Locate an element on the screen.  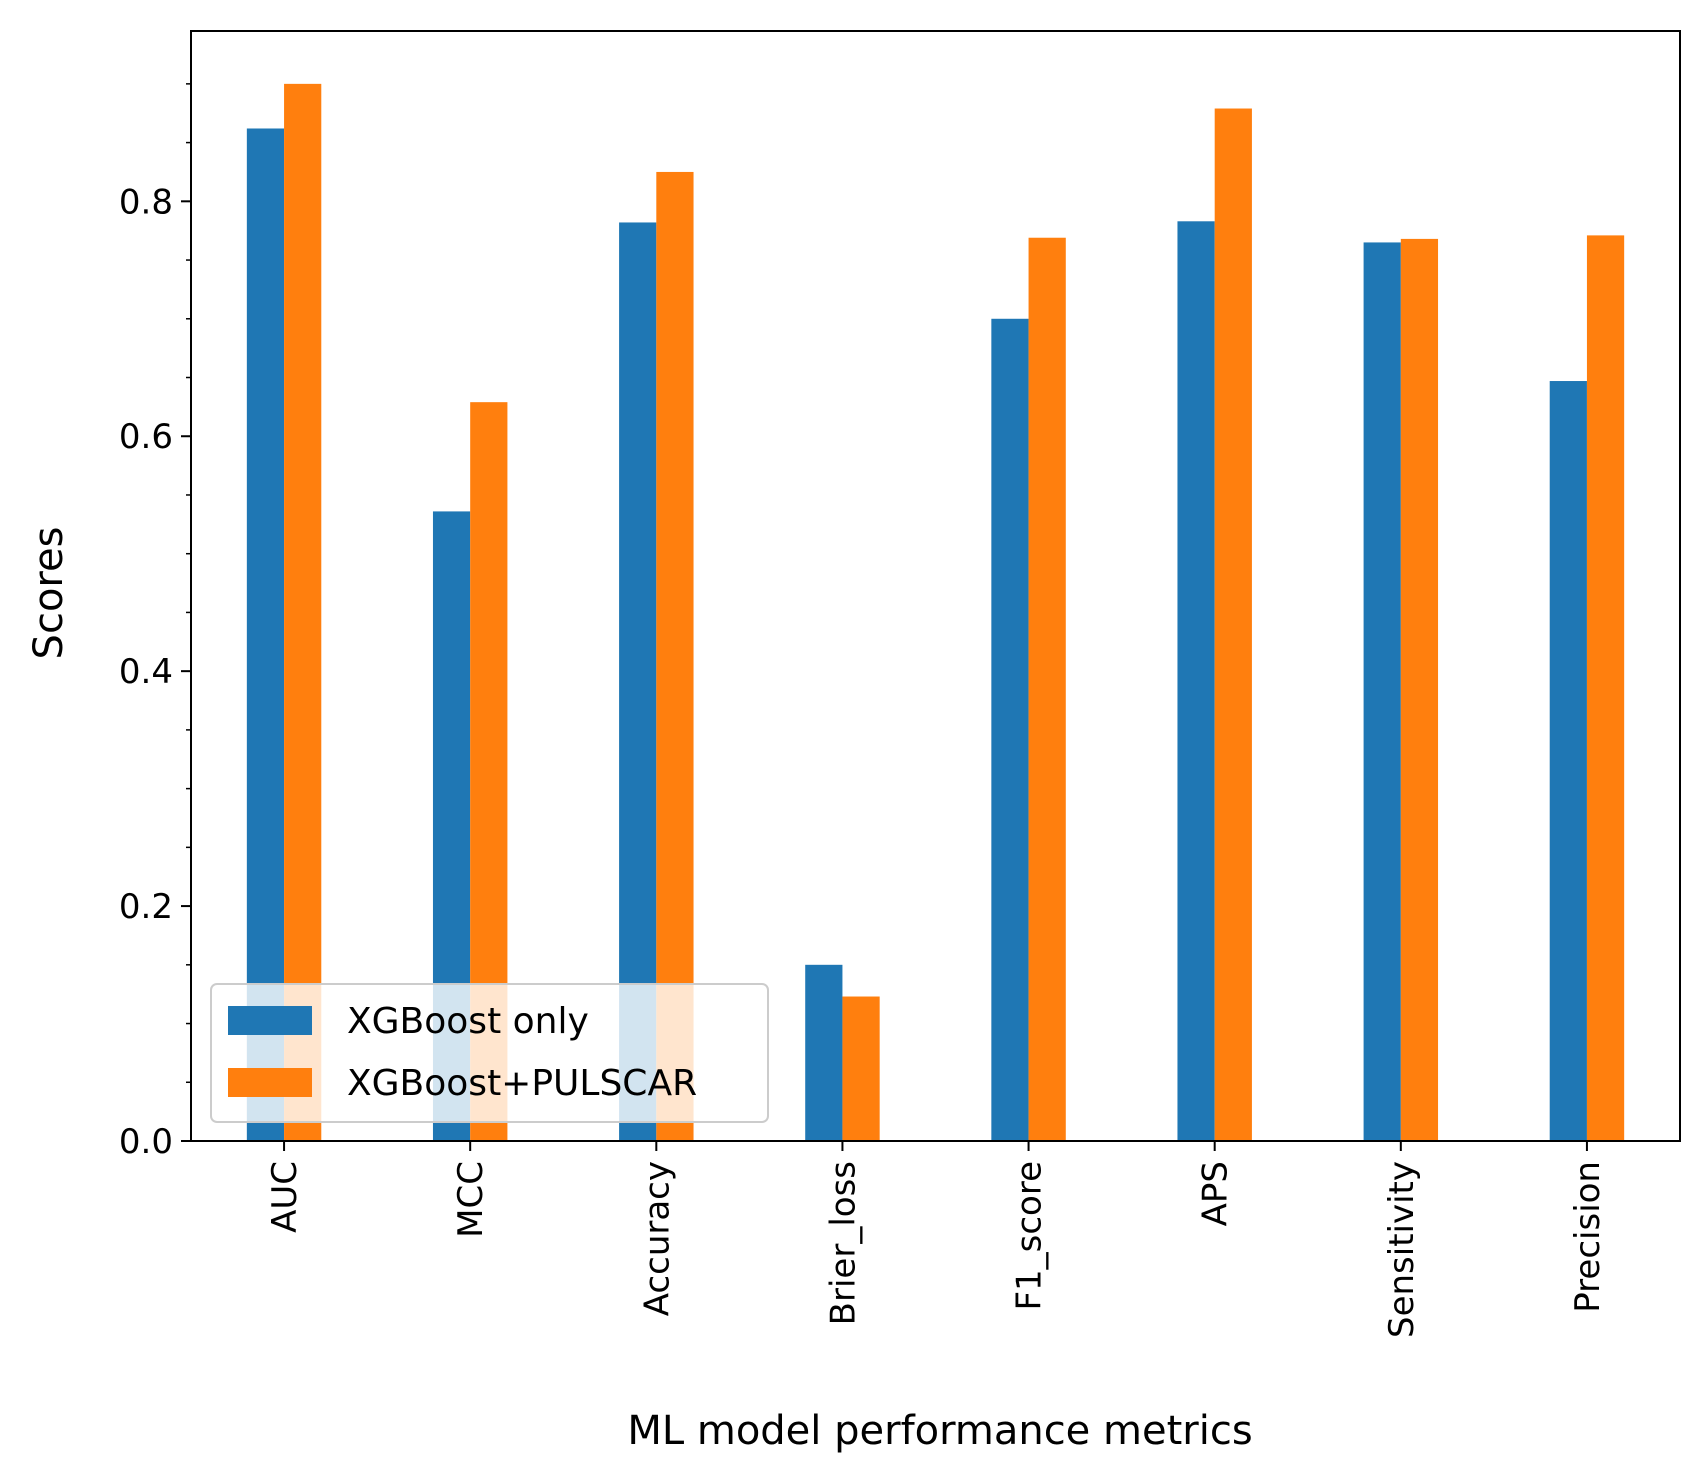
legend-box is located at coordinates (489, 1053).